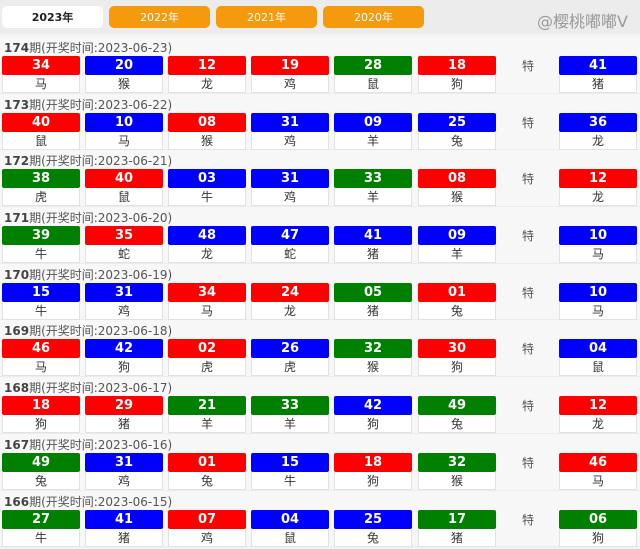 The image size is (640, 549). I want to click on ball-number: 42, so click(373, 406).